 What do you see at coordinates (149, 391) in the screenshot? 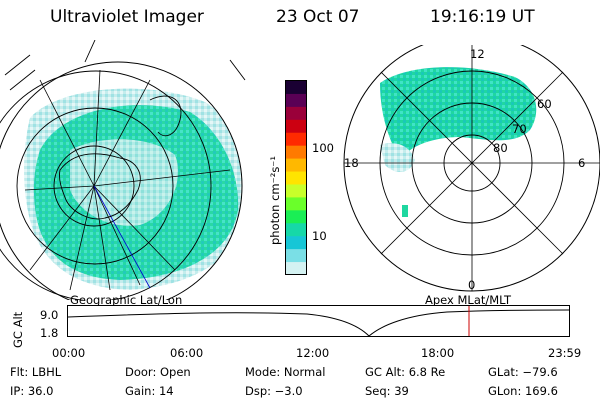
I see `info-gain: Gain: 14` at bounding box center [149, 391].